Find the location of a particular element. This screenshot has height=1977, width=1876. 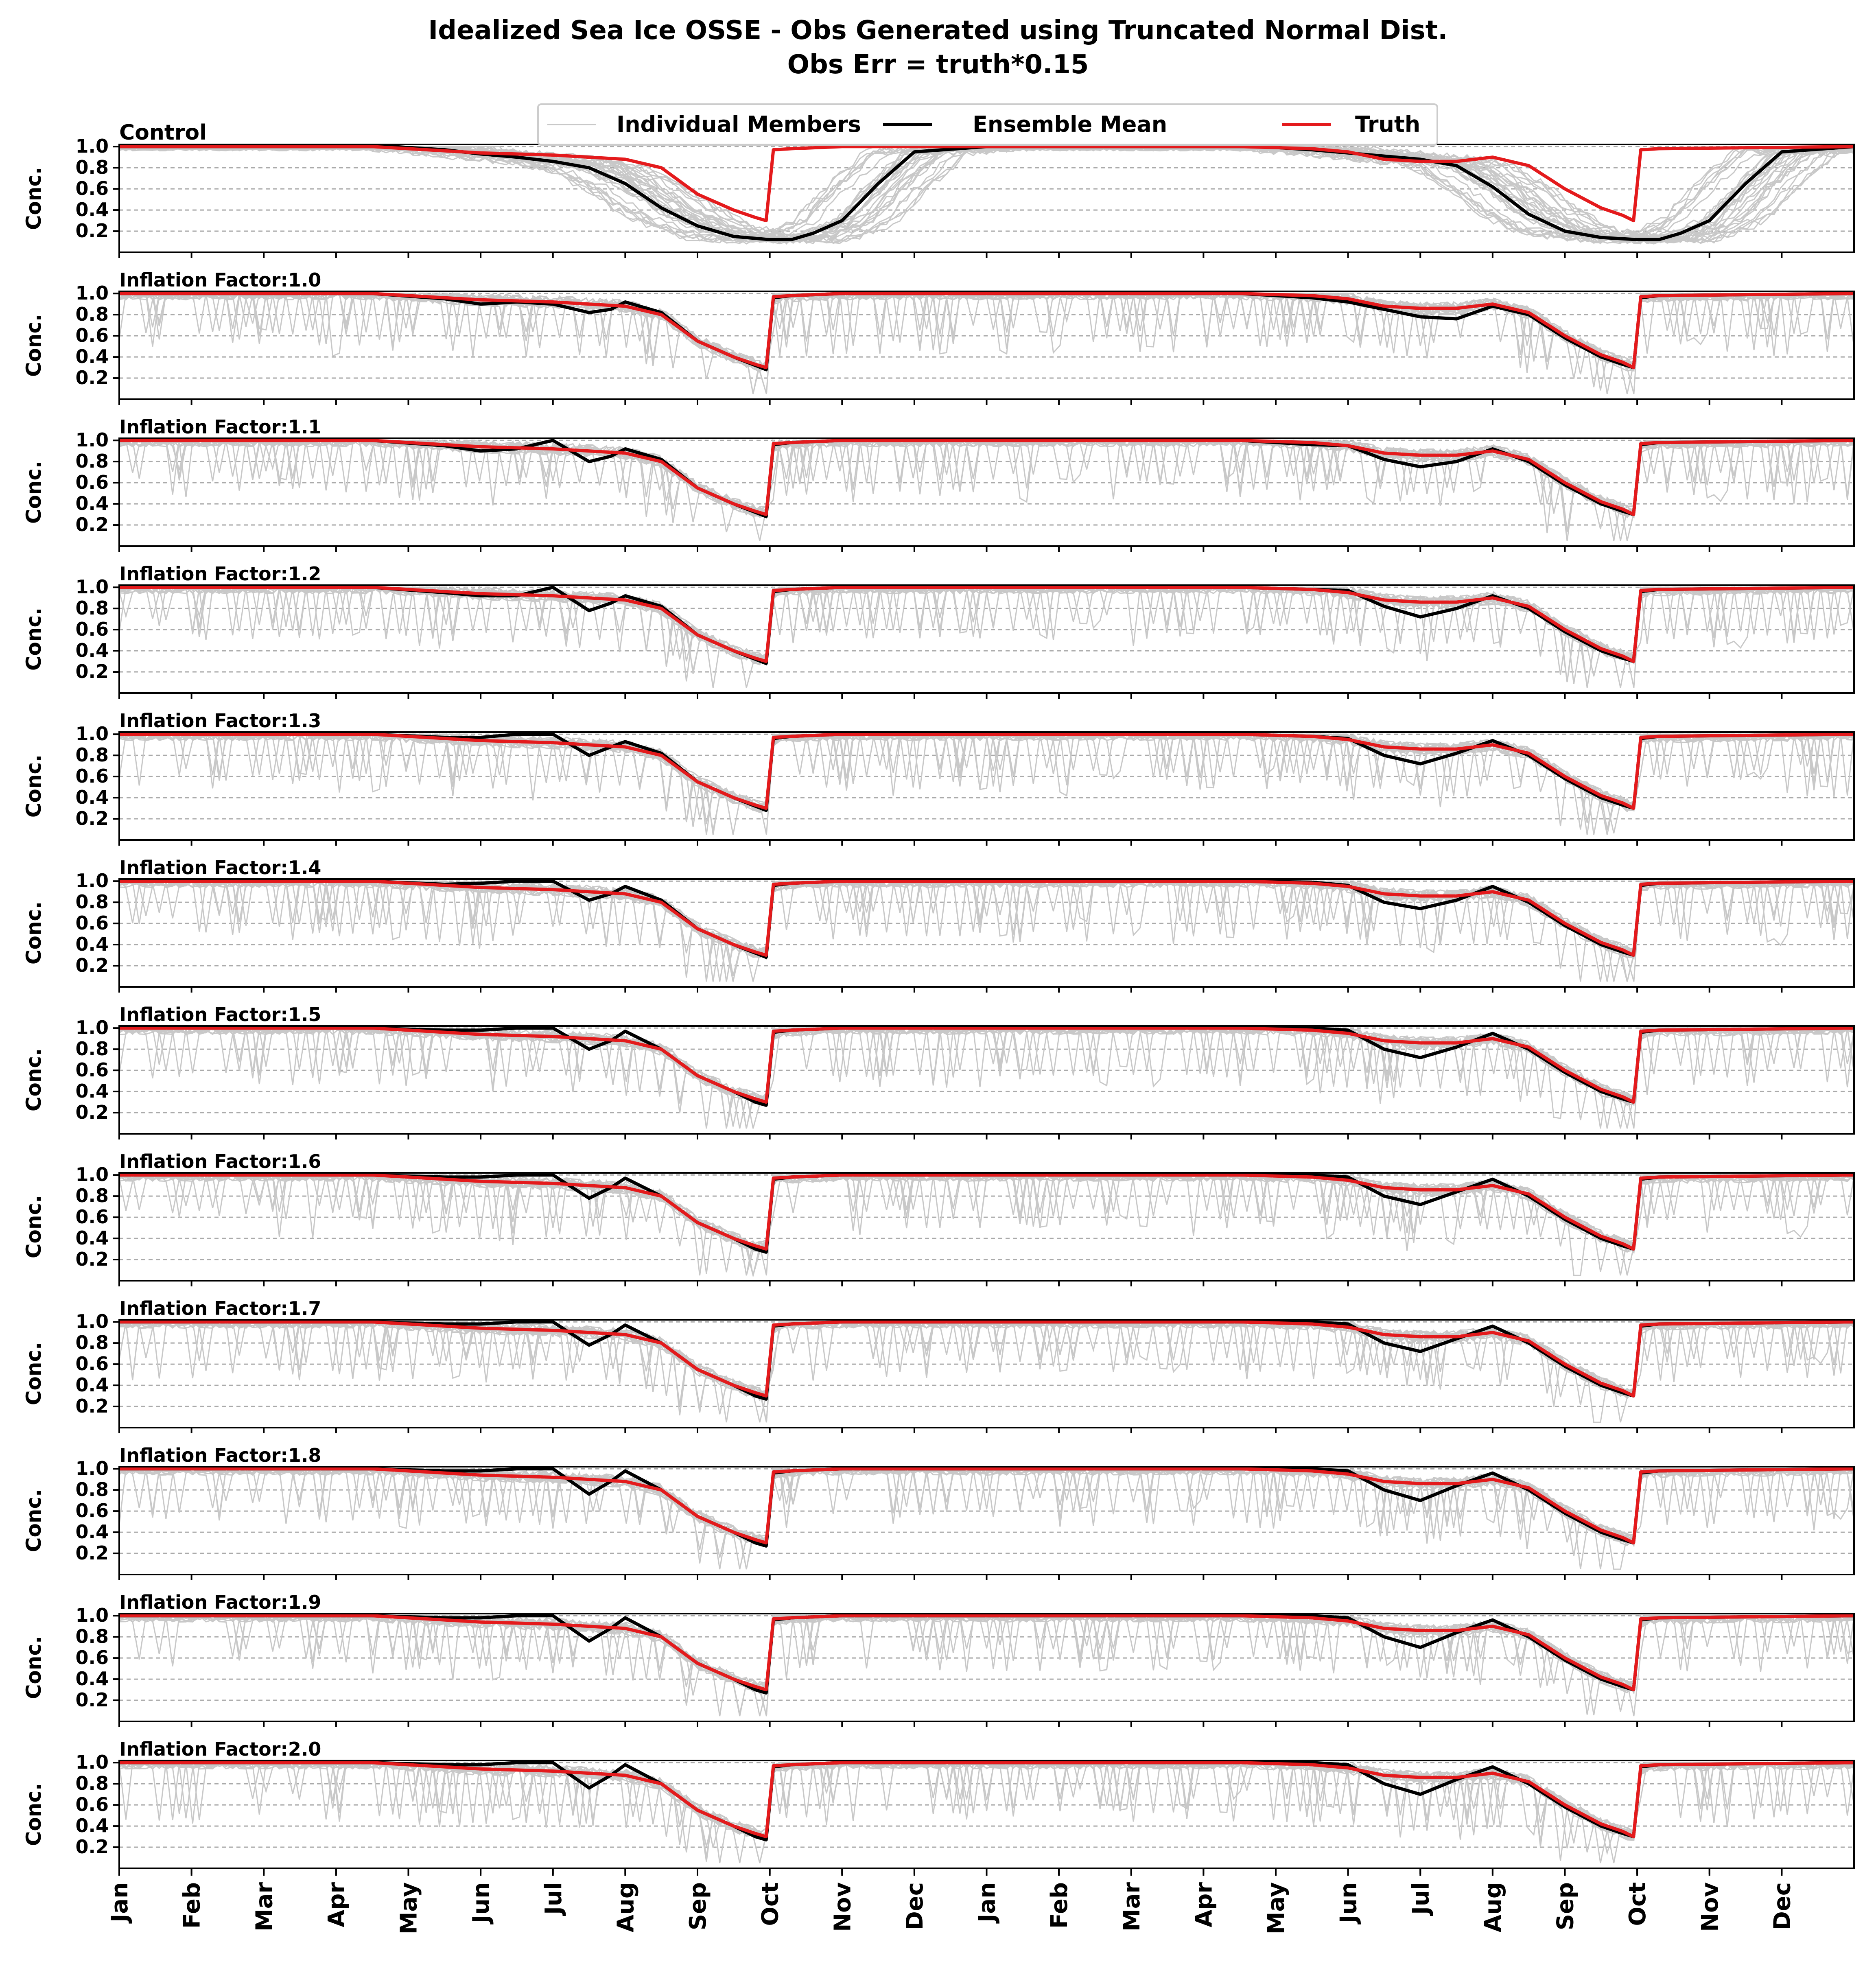

panel-label: Inflation Factor:1.2 is located at coordinates (220, 574).